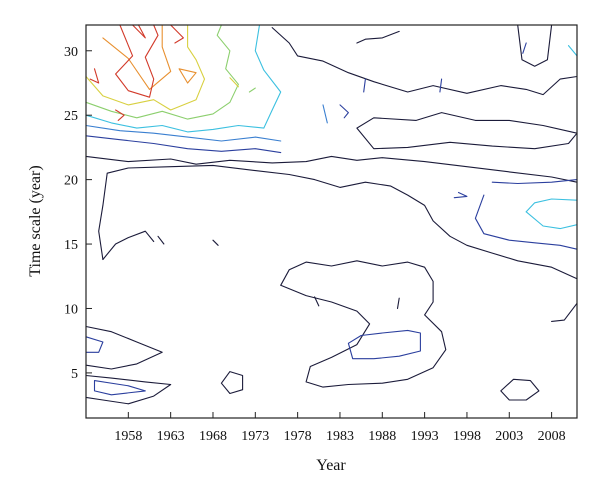  What do you see at coordinates (467, 436) in the screenshot?
I see `x-tick-label-8: 1998` at bounding box center [467, 436].